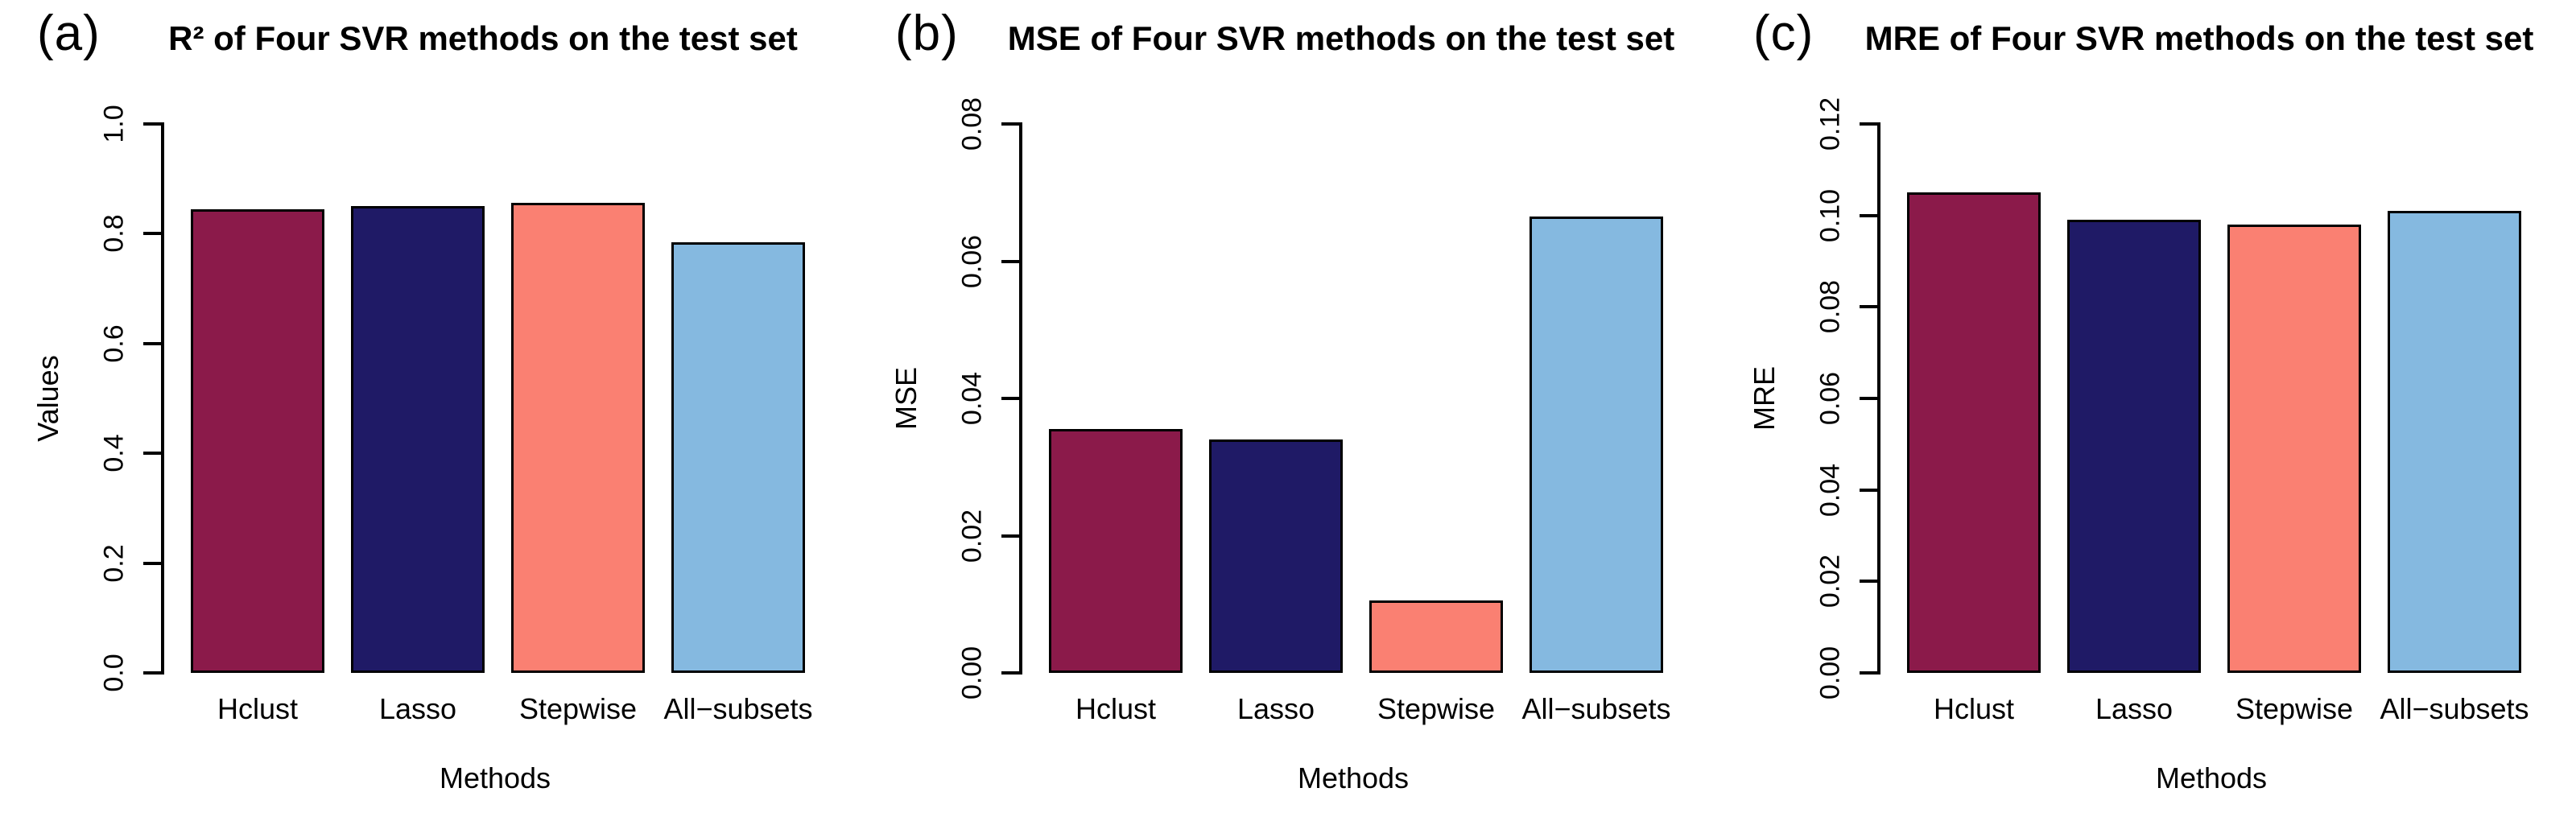  I want to click on y-tick-label: 0.2, so click(114, 563).